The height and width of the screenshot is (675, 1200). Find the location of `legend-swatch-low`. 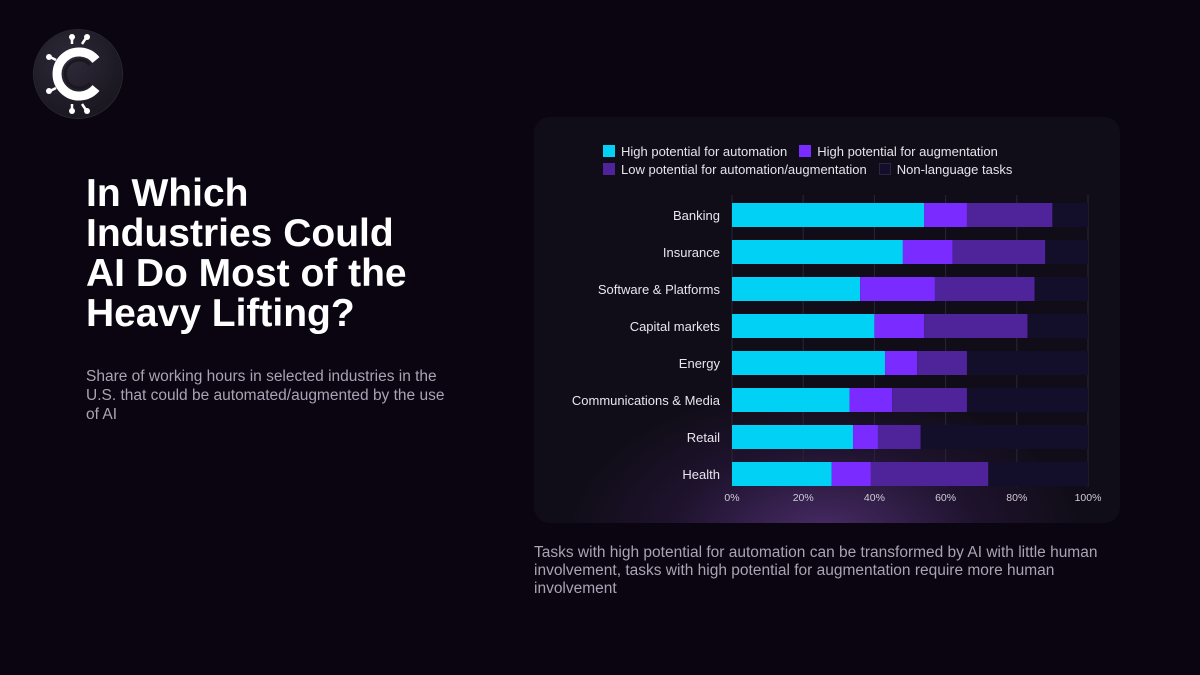

legend-swatch-low is located at coordinates (609, 169).